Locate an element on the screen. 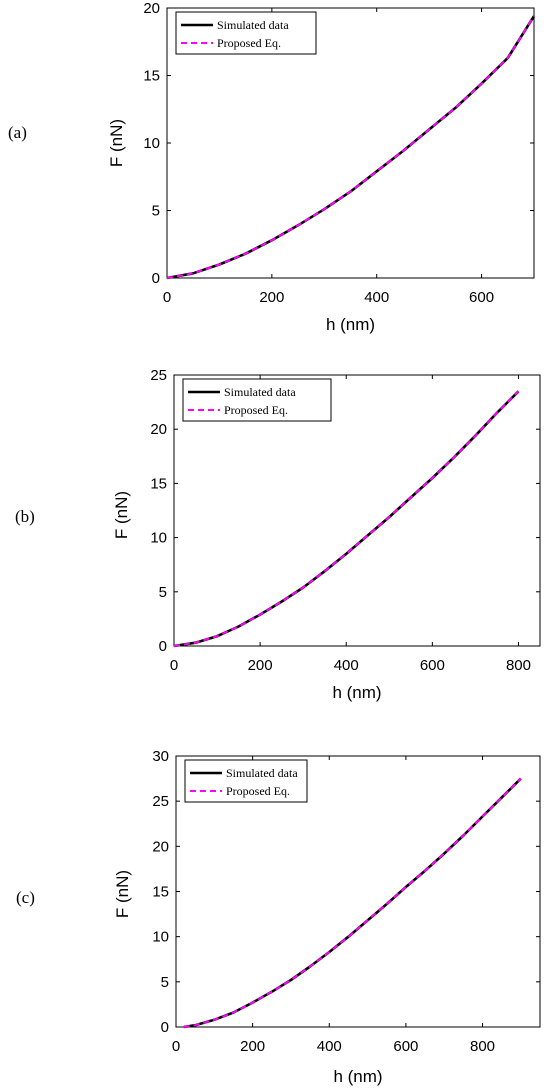 The image size is (550, 1090). panel-label: (a) is located at coordinates (17, 132).